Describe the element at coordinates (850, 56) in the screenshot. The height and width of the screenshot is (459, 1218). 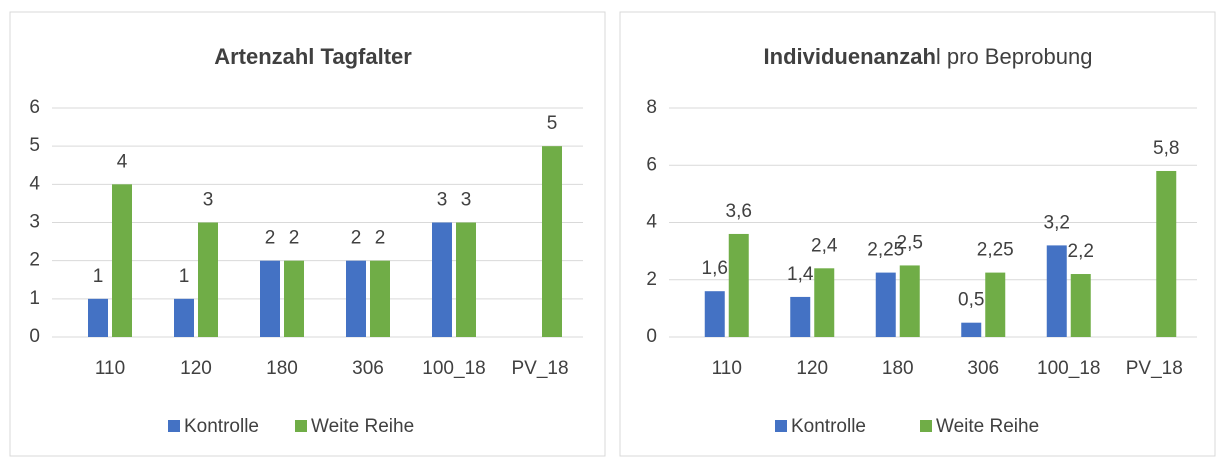
I see `title-part: Individuenanzah` at that location.